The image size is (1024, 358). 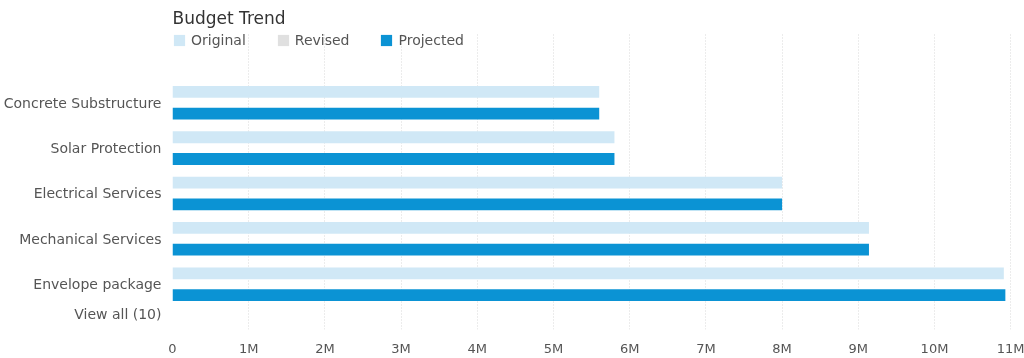 I want to click on x-tick-label: 2M, so click(x=325, y=348).